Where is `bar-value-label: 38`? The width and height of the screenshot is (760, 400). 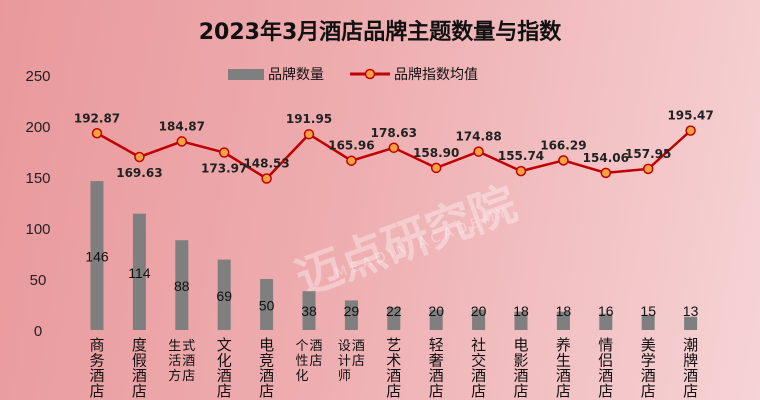 bar-value-label: 38 is located at coordinates (309, 311).